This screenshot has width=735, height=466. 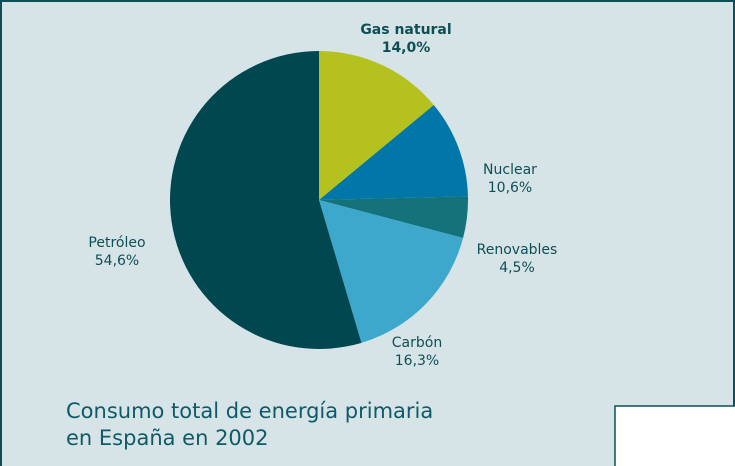 I want to click on slice-value-label: 54,6%, so click(x=117, y=261).